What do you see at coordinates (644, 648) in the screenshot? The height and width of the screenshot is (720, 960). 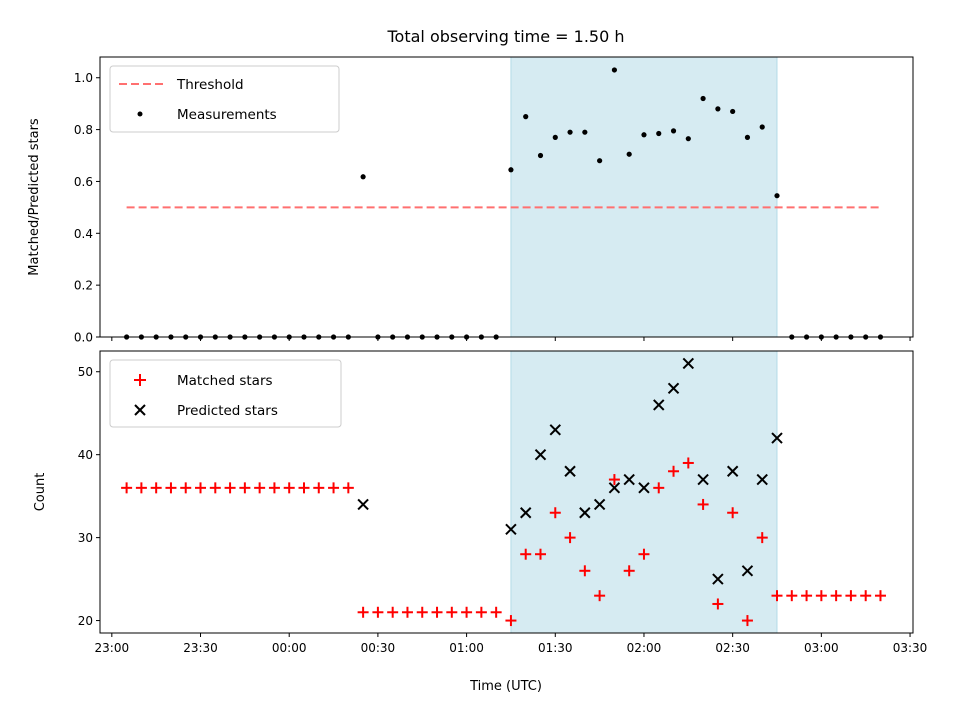 I see `x-tick-label: 02:00` at bounding box center [644, 648].